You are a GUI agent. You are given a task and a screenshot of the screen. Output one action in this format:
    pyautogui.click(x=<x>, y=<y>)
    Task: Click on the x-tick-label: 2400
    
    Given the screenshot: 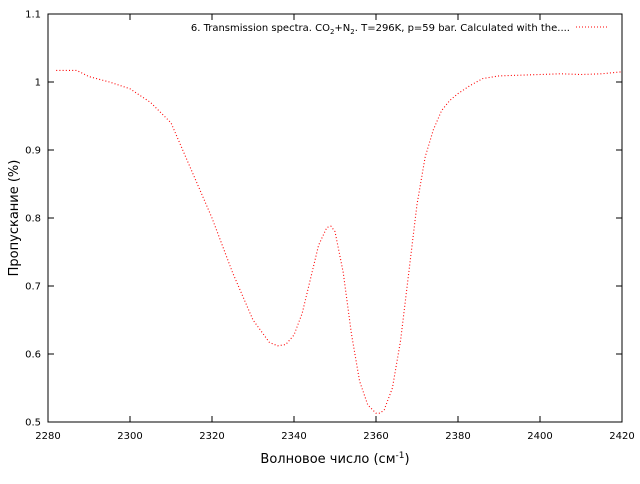 What is the action you would take?
    pyautogui.click(x=539, y=436)
    